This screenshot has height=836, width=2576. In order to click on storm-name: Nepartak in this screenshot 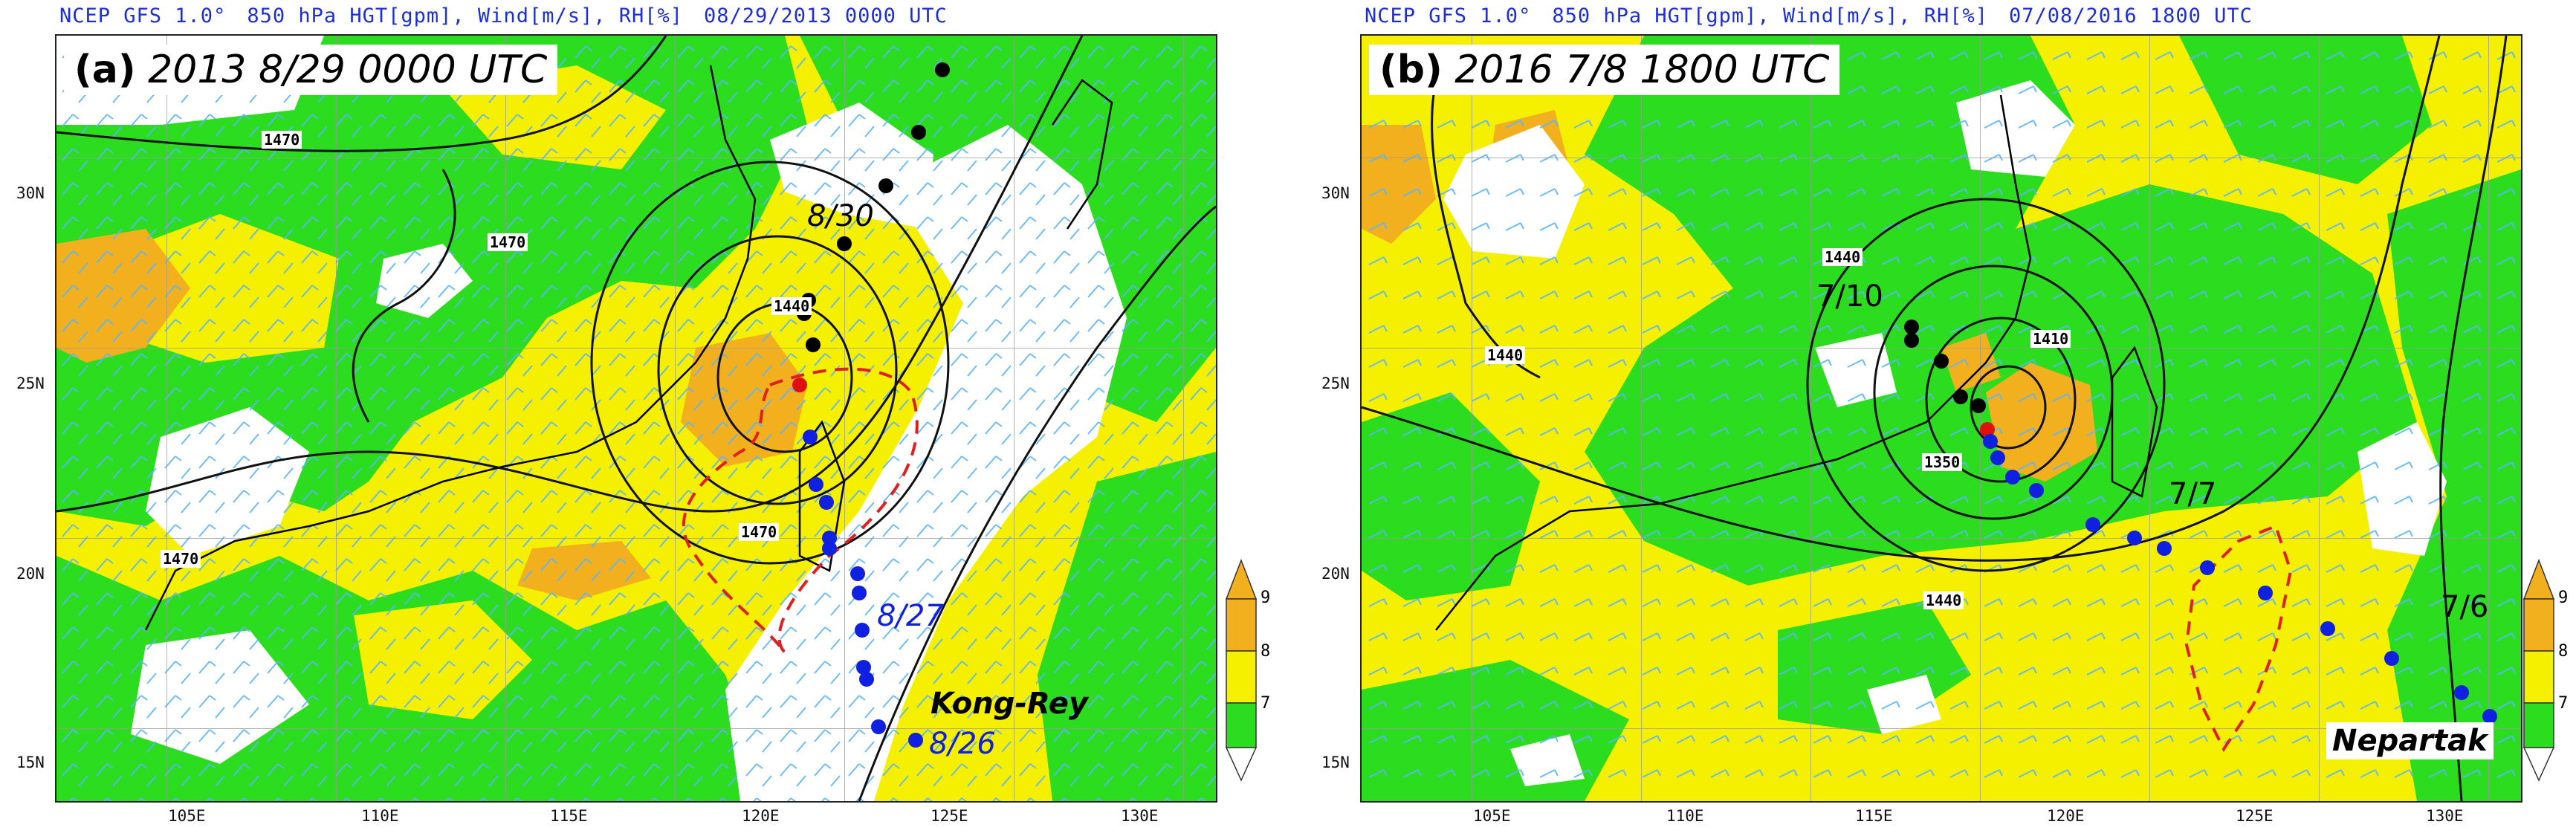, I will do `click(2410, 740)`.